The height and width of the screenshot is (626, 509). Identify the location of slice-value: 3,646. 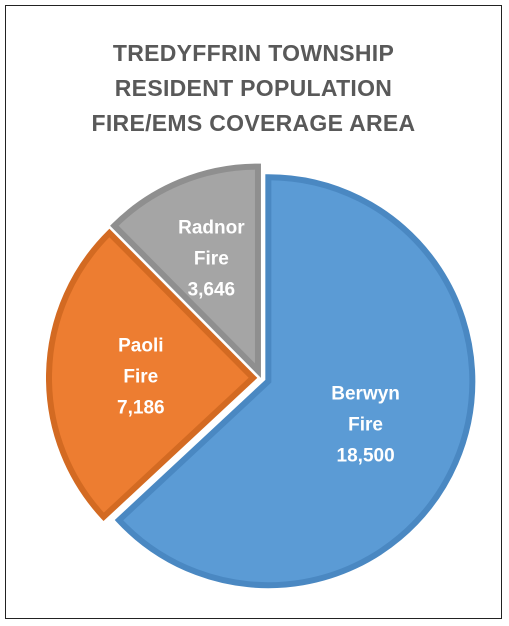
(212, 289).